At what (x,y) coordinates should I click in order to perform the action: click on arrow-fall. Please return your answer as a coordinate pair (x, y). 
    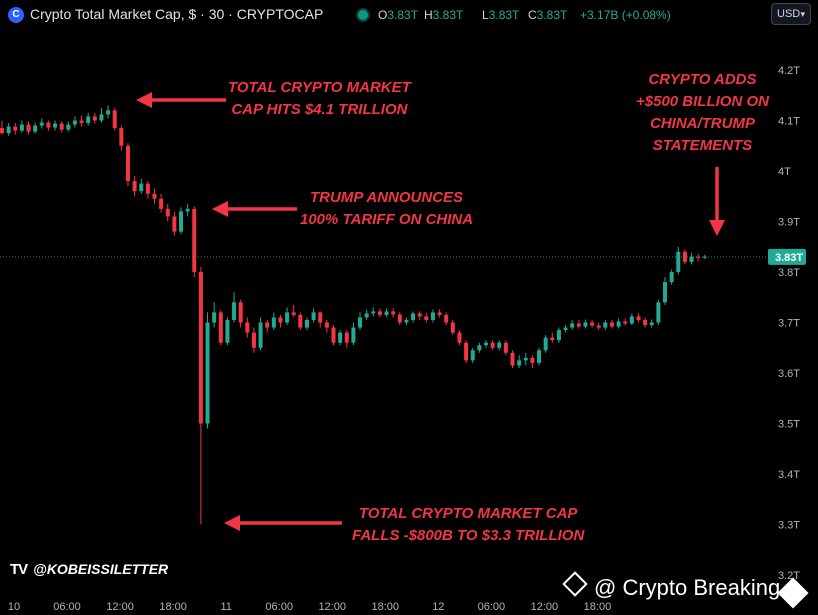
    Looking at the image, I should click on (283, 523).